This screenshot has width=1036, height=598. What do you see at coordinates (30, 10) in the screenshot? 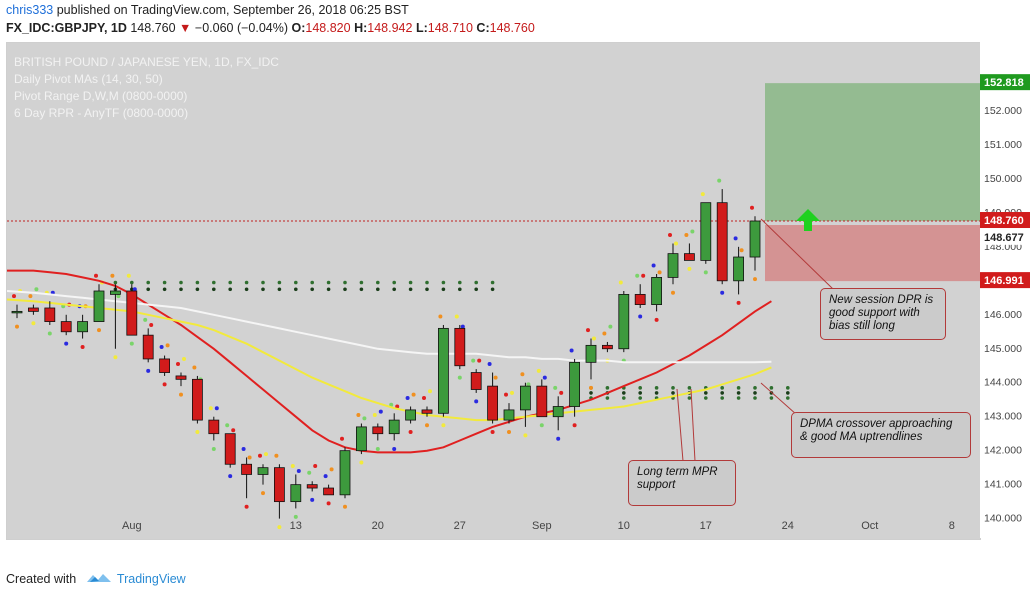
I see `author-link: chris333` at bounding box center [30, 10].